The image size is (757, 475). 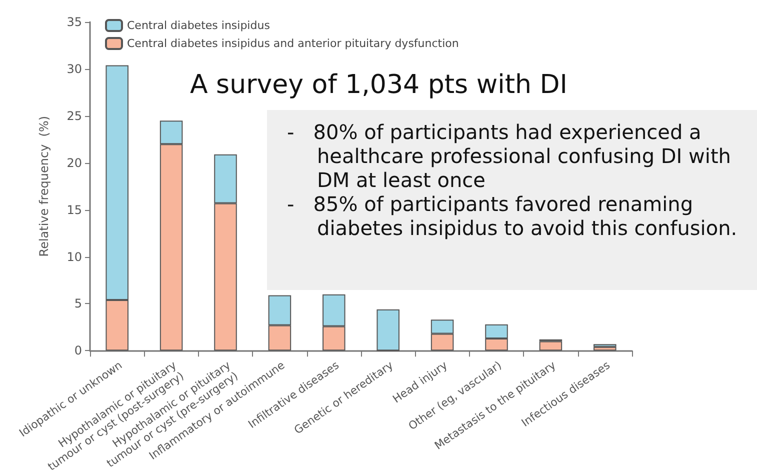 I want to click on annotation: - 80% of participants had experienced a healthcare professional confusing DI with DM at least once, so click(x=509, y=156).